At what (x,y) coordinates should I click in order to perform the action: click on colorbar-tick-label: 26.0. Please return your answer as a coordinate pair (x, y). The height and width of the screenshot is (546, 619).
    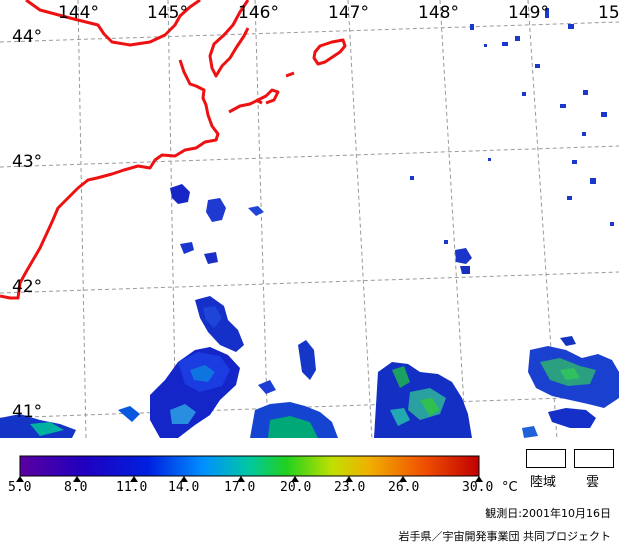
    Looking at the image, I should click on (404, 487).